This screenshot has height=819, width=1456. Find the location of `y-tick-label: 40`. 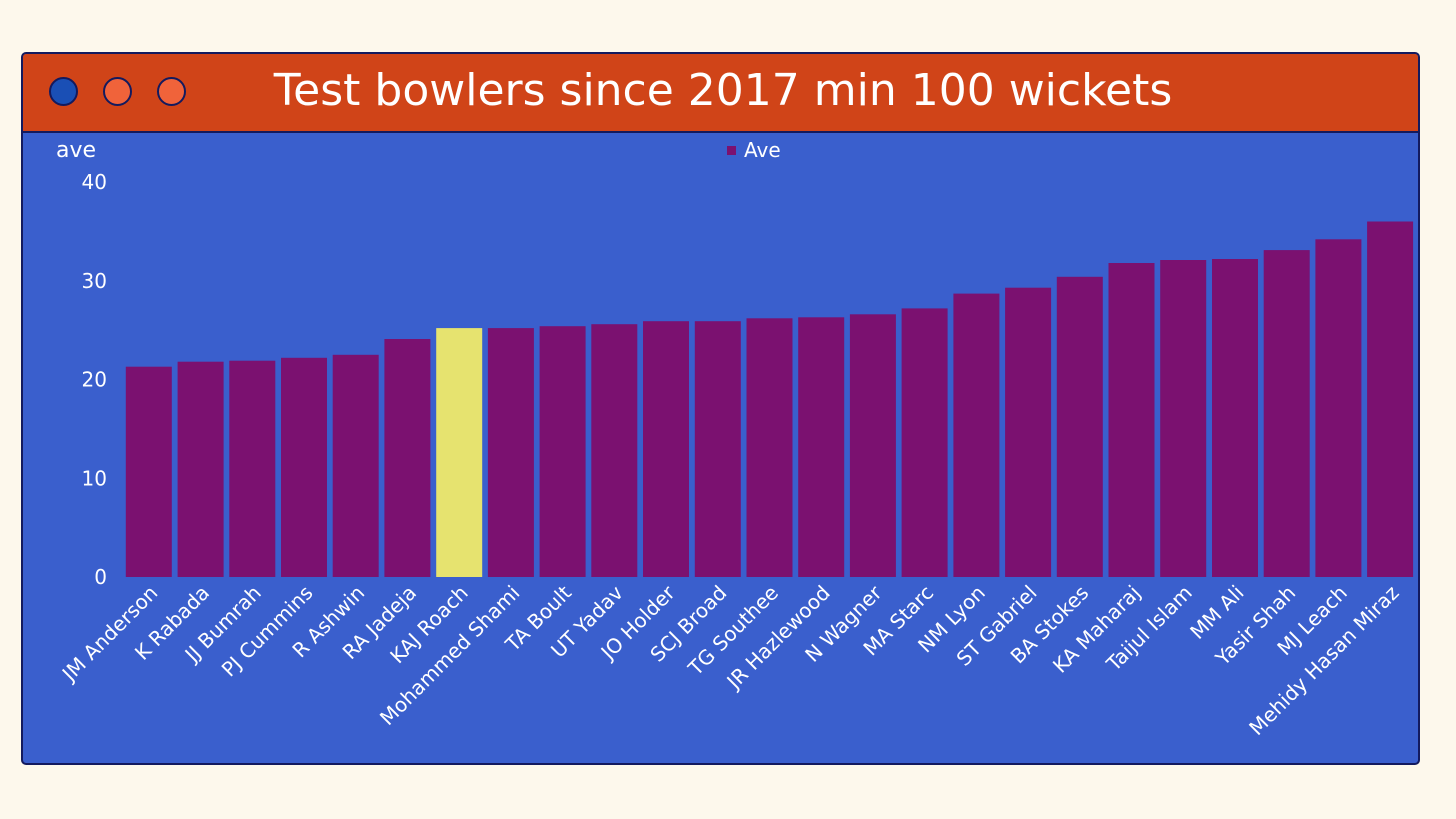

y-tick-label: 40 is located at coordinates (94, 182).